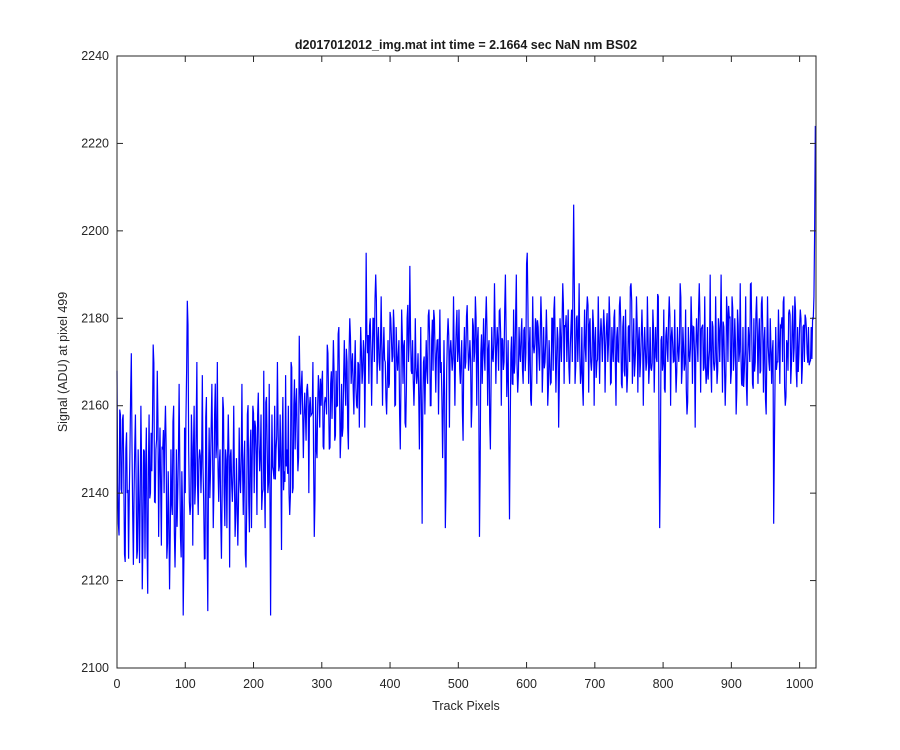  Describe the element at coordinates (117, 684) in the screenshot. I see `x-tick-label: 0` at that location.